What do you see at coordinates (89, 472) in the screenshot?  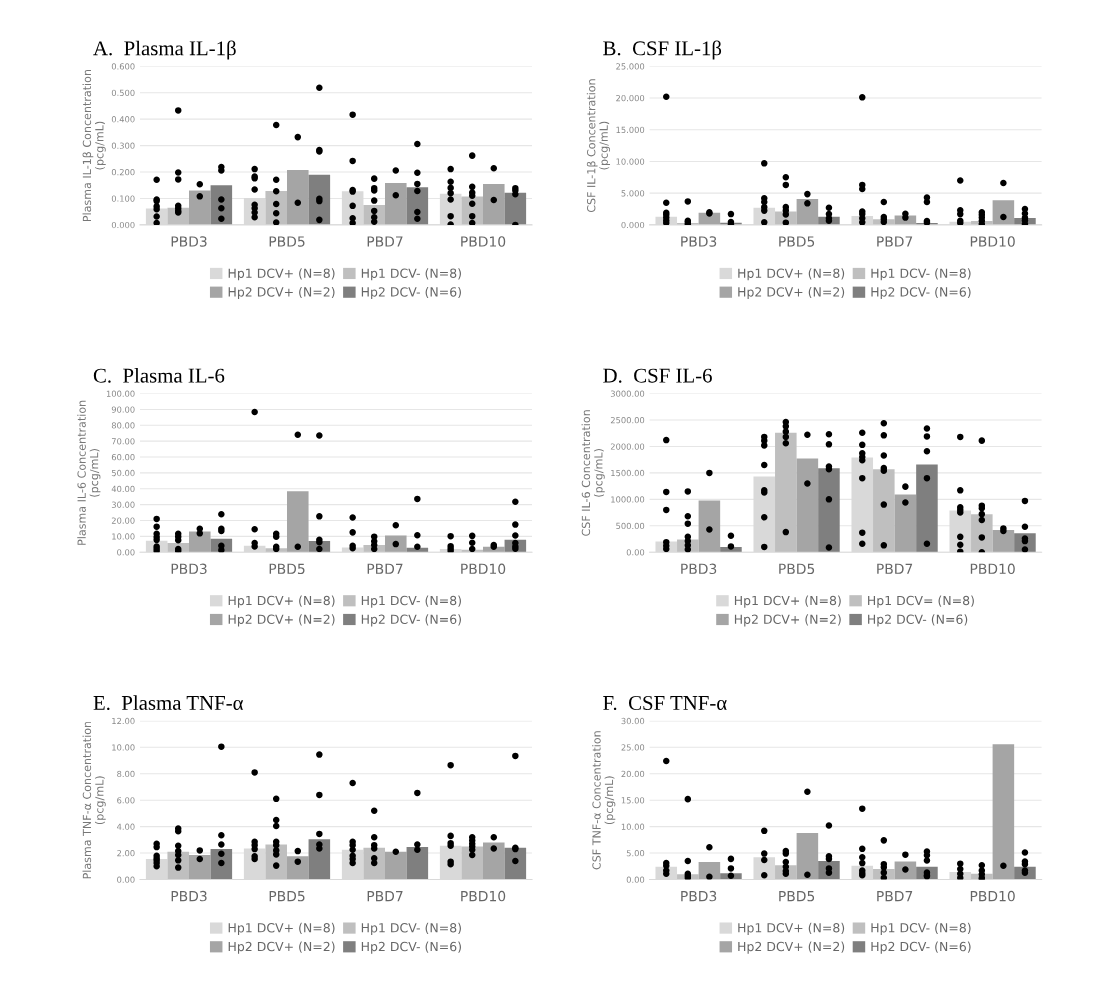 I see `y-axis-title: Plasma IL-6 Concentration (pcg/mL)` at bounding box center [89, 472].